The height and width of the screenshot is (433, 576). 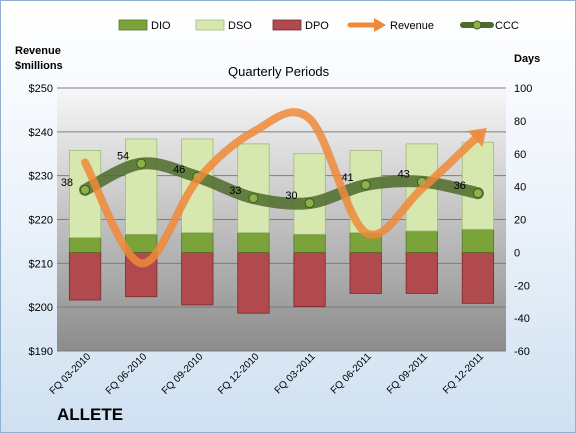 What do you see at coordinates (520, 188) in the screenshot?
I see `right-tick-label: 40` at bounding box center [520, 188].